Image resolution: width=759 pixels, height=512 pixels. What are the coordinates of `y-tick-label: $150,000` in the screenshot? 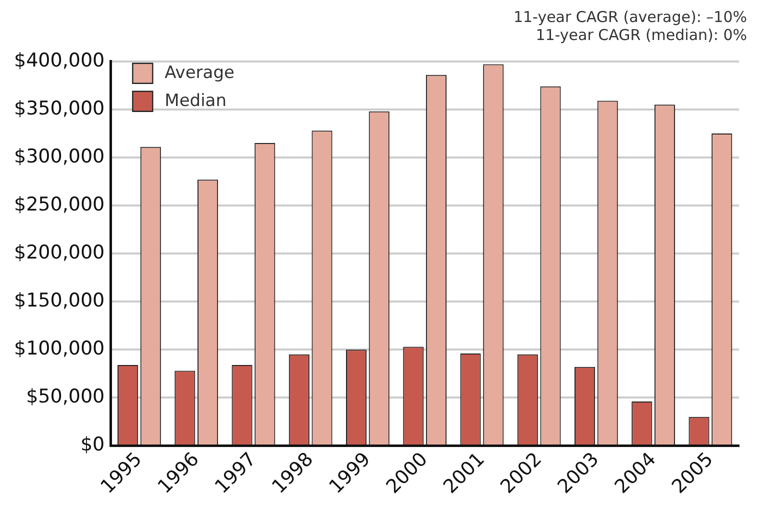 It's located at (59, 301).